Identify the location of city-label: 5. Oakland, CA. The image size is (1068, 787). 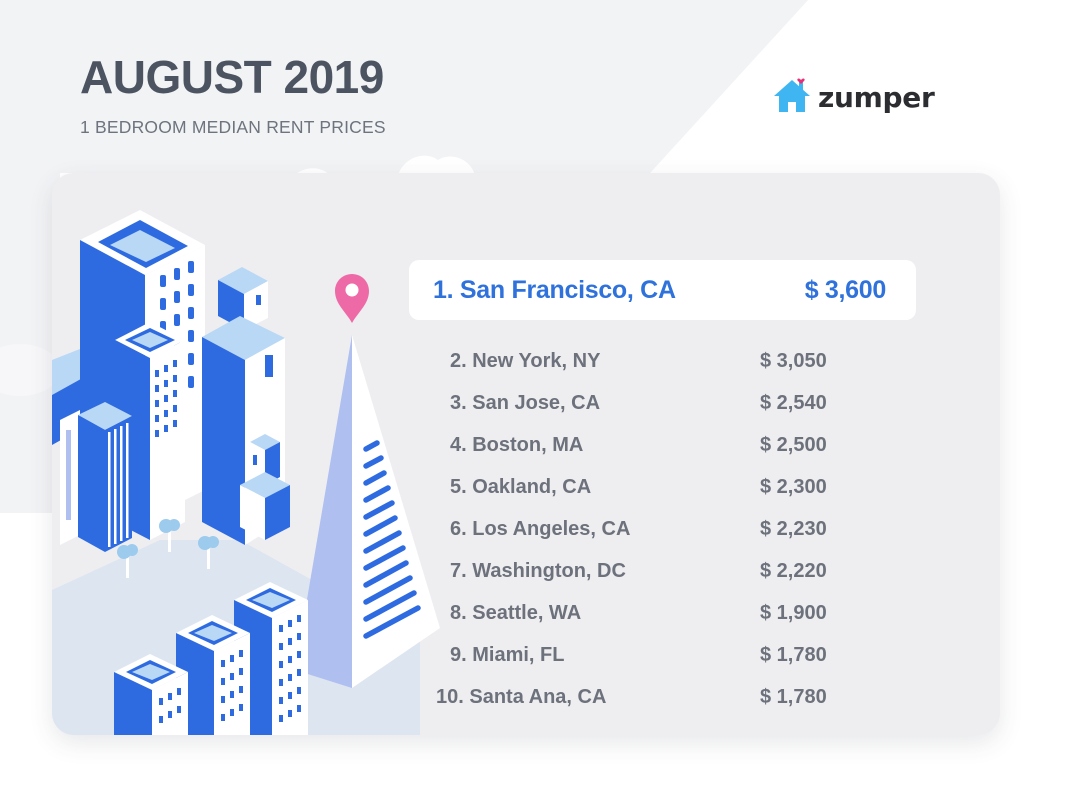
(521, 487).